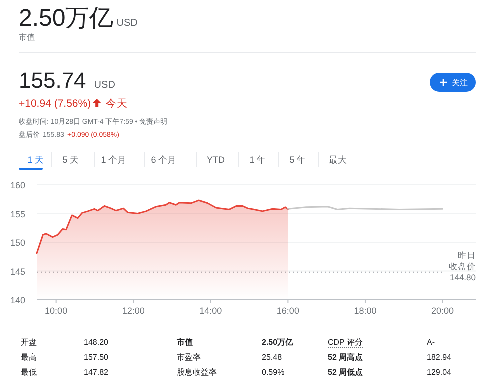 This screenshot has width=501, height=385. Describe the element at coordinates (133, 311) in the screenshot. I see `x-tick-label: 12:00` at that location.